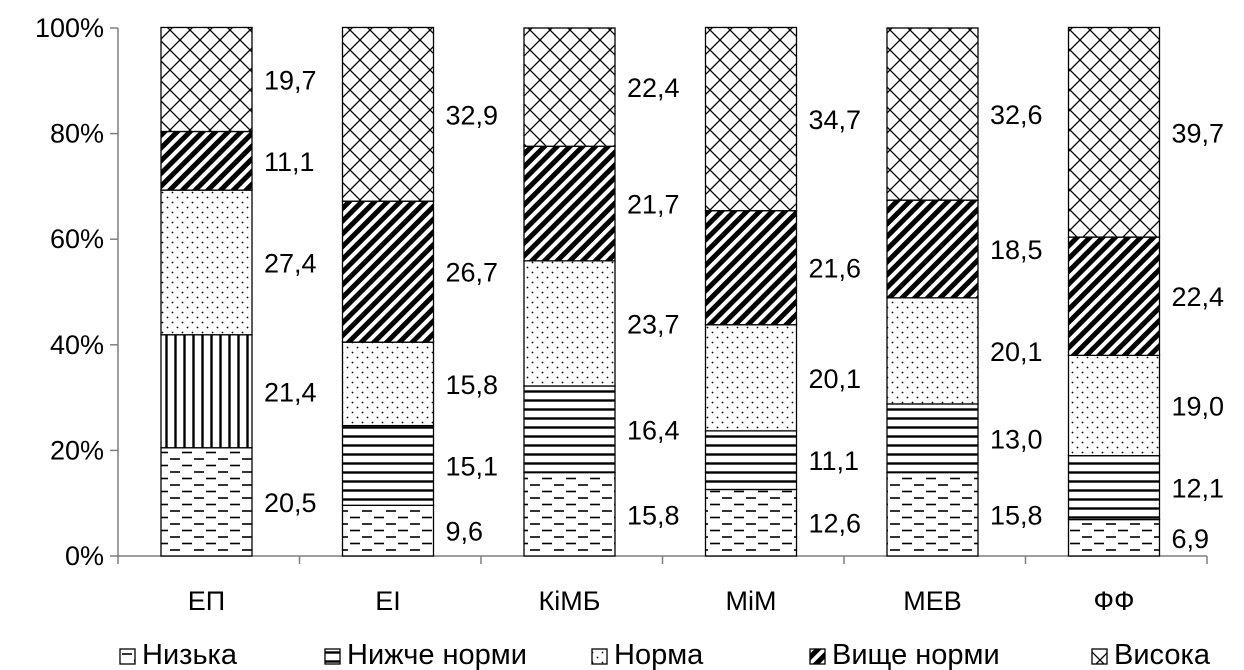 This screenshot has height=670, width=1244. I want to click on legend-label: Нижче норми, so click(437, 654).